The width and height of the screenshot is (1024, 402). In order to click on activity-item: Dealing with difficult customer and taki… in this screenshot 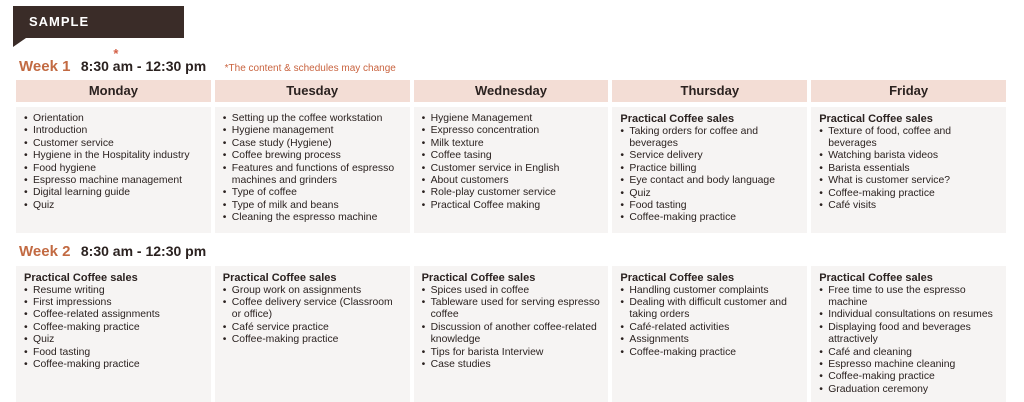, I will do `click(709, 309)`.